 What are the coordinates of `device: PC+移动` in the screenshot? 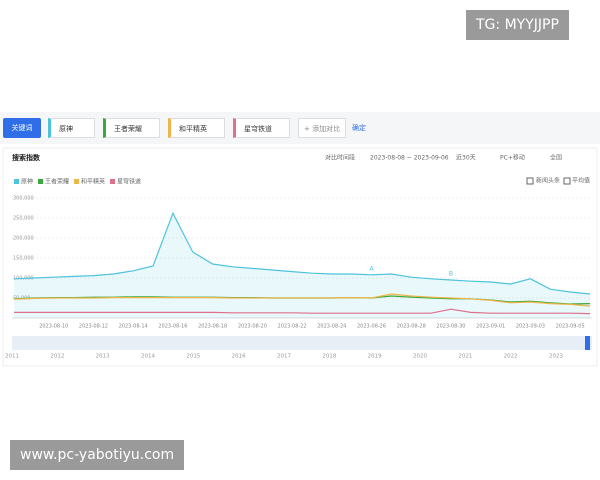 It's located at (512, 158).